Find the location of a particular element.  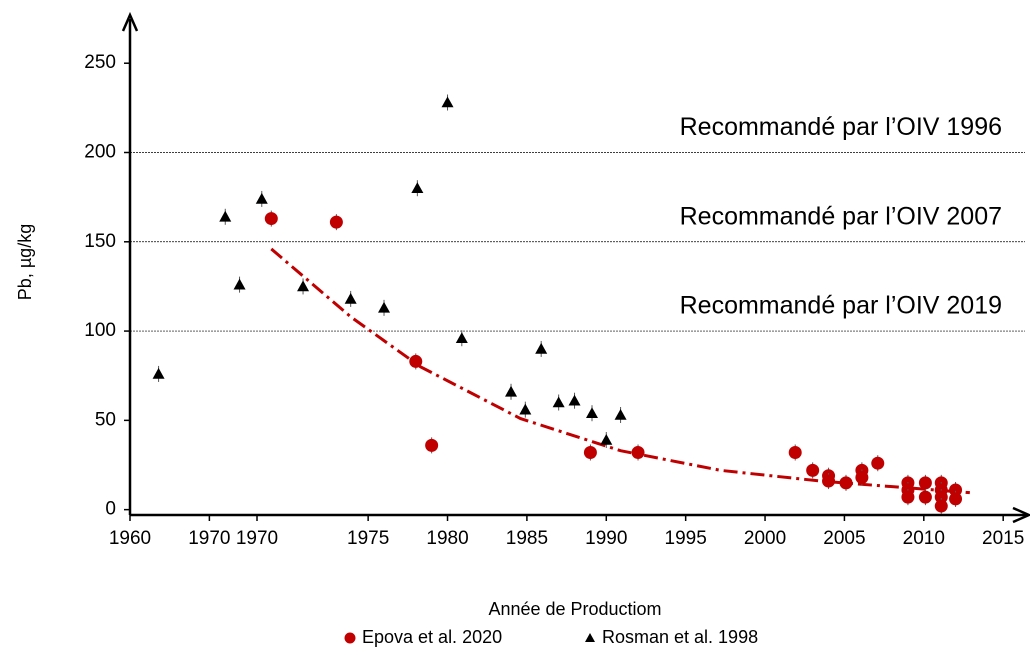

x-axis-label: Année de Productiom is located at coordinates (574, 609).